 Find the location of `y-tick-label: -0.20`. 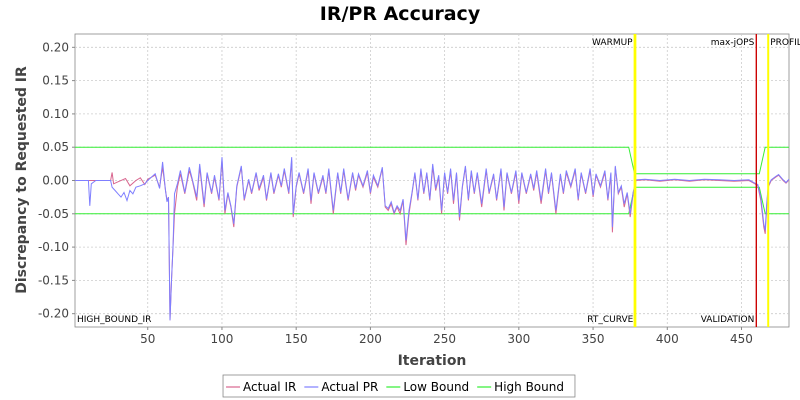

y-tick-label: -0.20 is located at coordinates (53, 314).